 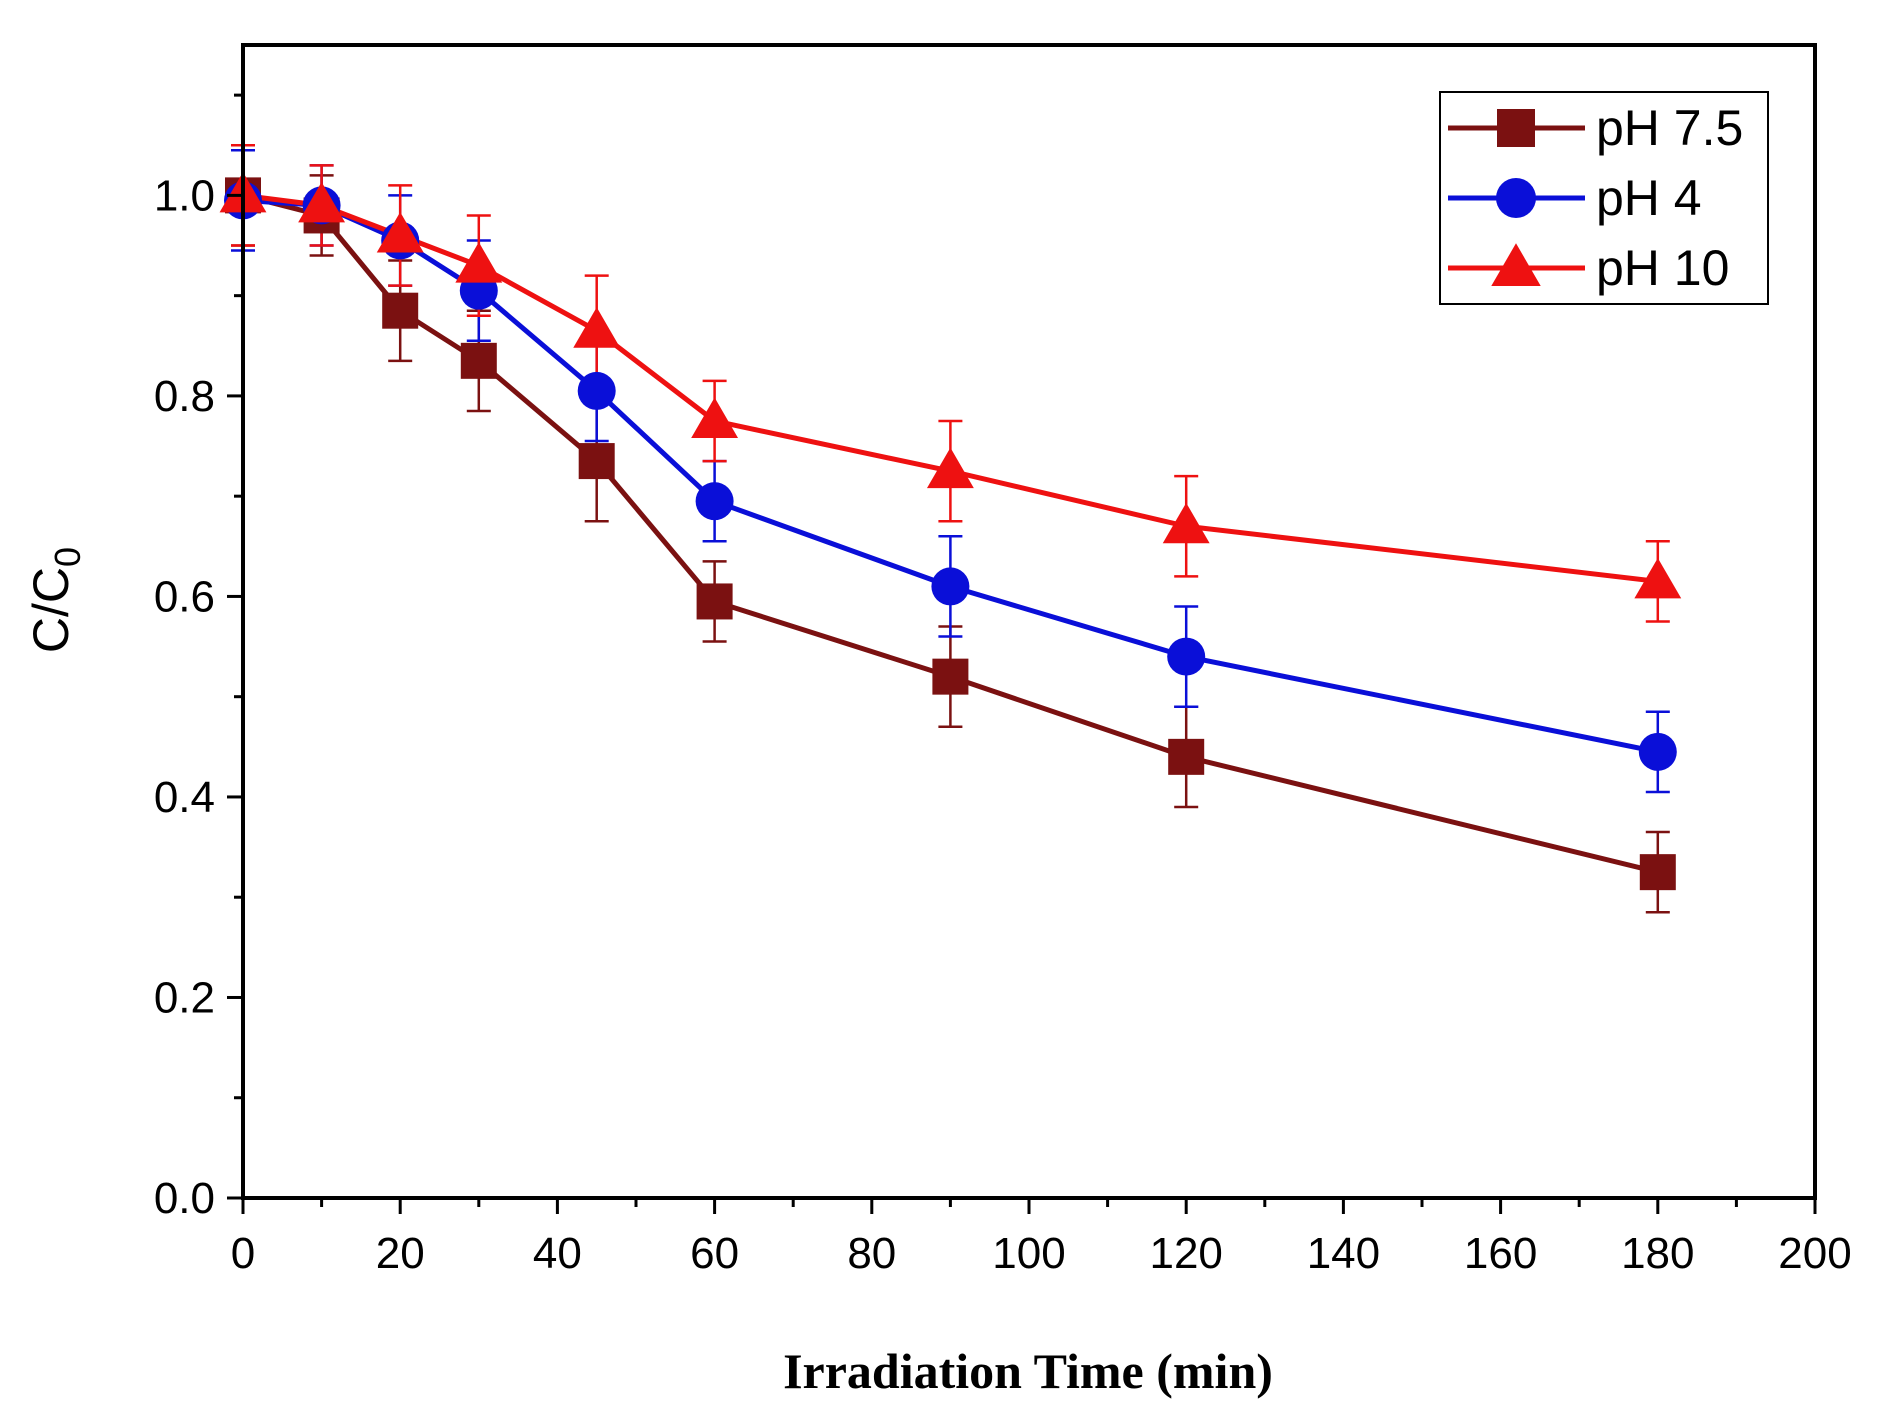 I want to click on legend-label: pH 10, so click(x=1662, y=268).